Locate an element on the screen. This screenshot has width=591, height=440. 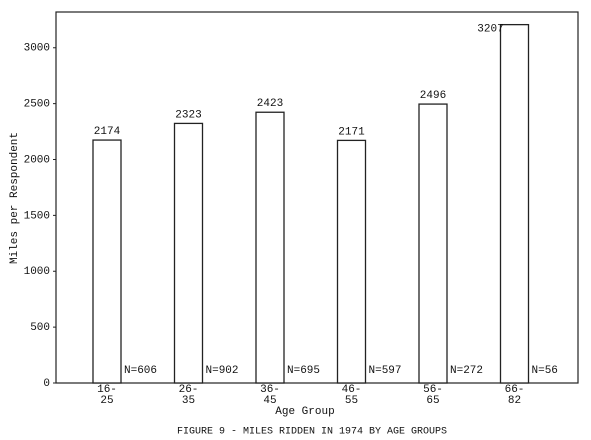
x-tick-label: 55 is located at coordinates (351, 401).